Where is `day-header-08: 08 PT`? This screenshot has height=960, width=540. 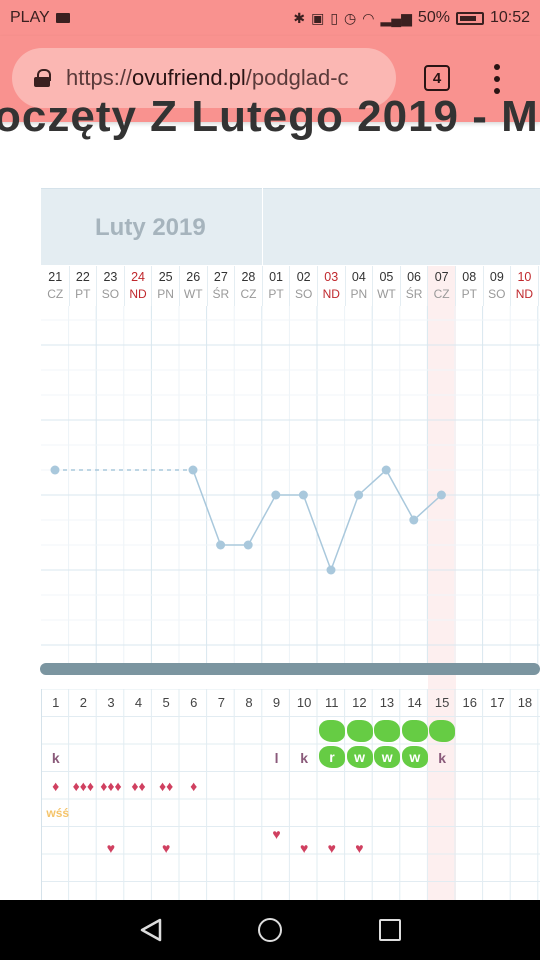
day-header-08: 08 PT is located at coordinates (470, 286).